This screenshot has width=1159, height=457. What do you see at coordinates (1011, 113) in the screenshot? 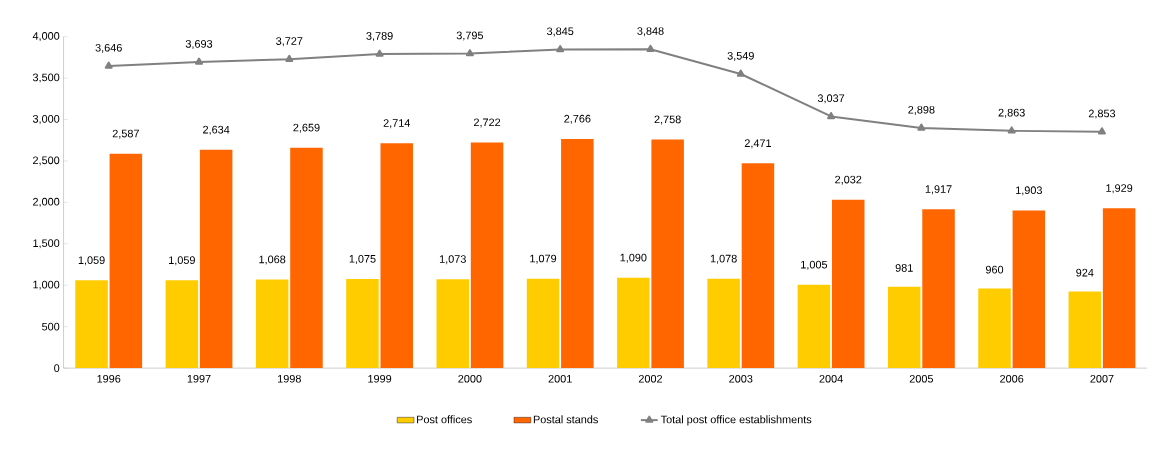
I see `data-label: 2,863` at bounding box center [1011, 113].